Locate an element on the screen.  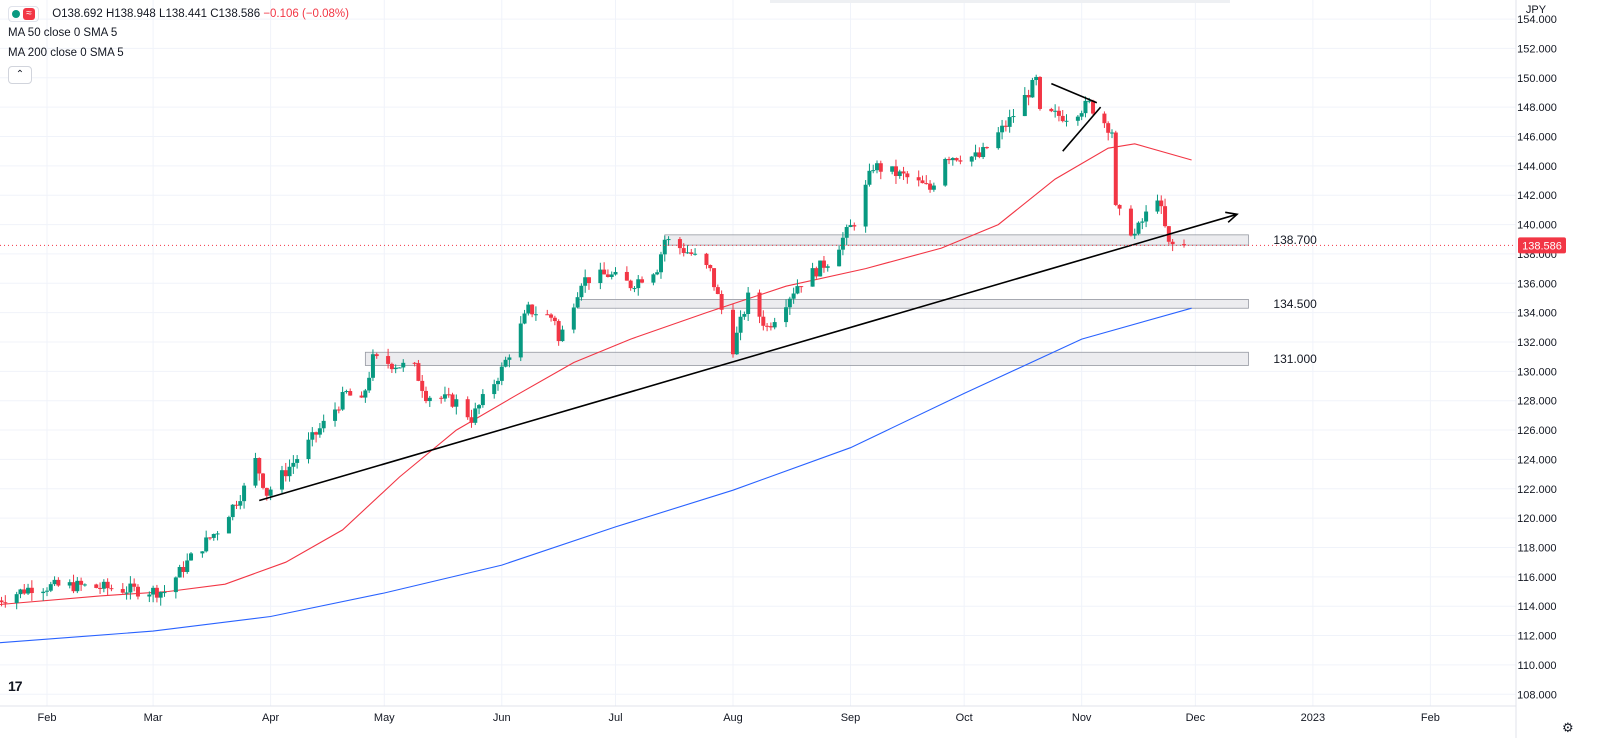
circle-dot-icon is located at coordinates (16, 14).